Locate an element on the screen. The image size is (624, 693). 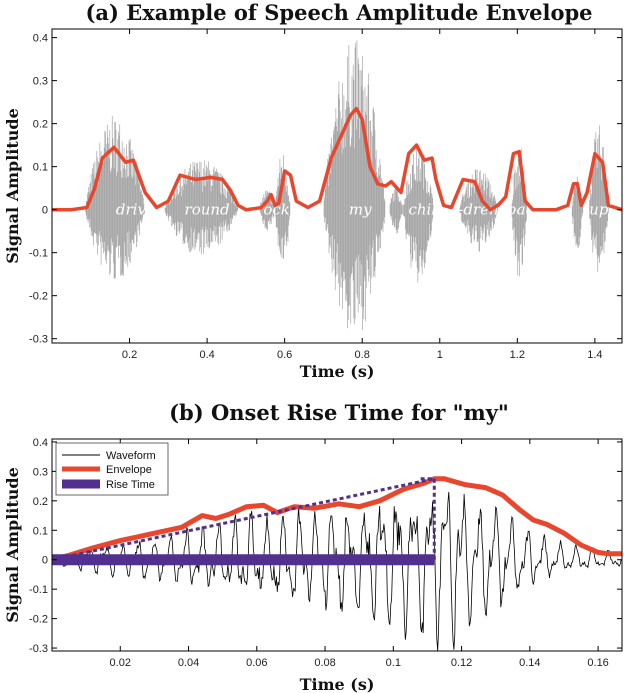
chart-a-word-labels: drive round a rock my chil -dren back up is located at coordinates (362, 210).